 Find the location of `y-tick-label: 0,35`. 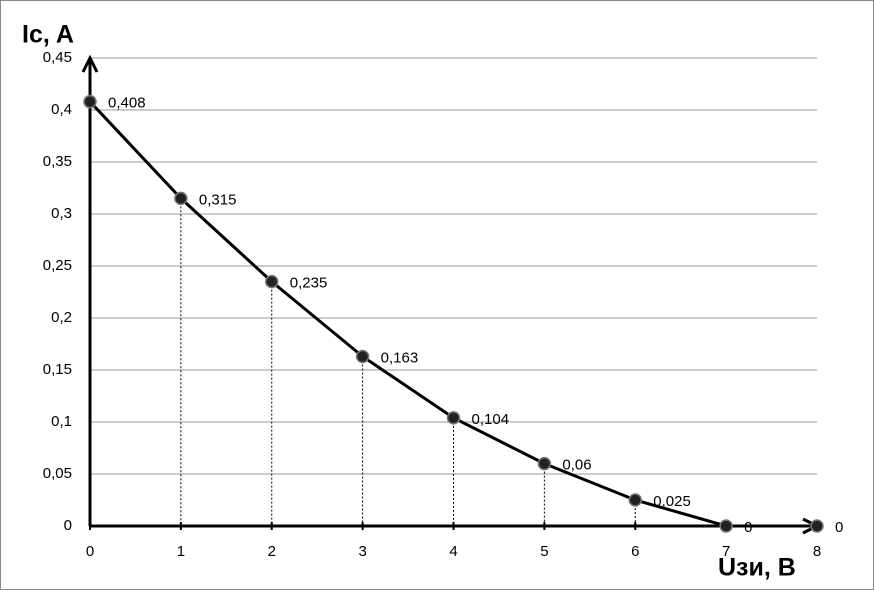

y-tick-label: 0,35 is located at coordinates (57, 161).